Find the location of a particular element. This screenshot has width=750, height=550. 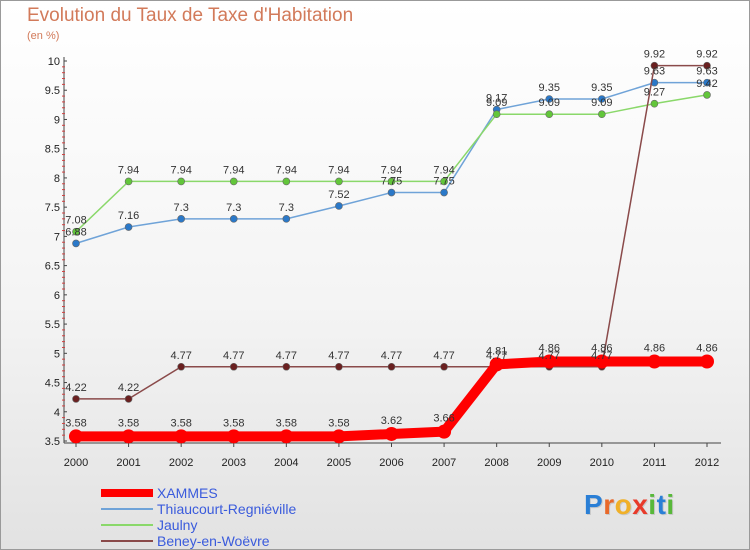

legend-label: Jaulny is located at coordinates (177, 525).